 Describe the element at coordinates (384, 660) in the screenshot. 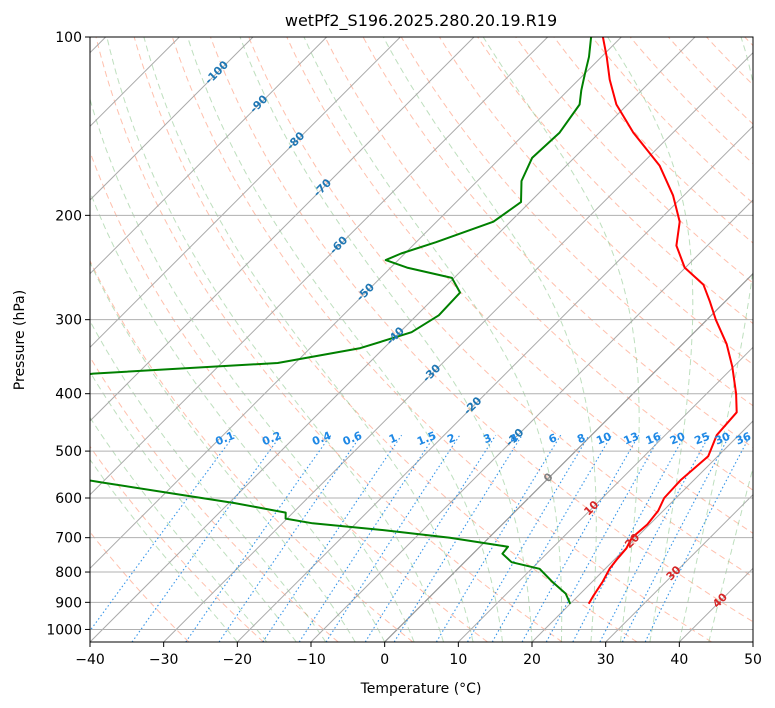

I see `x-tick-label: 0` at that location.